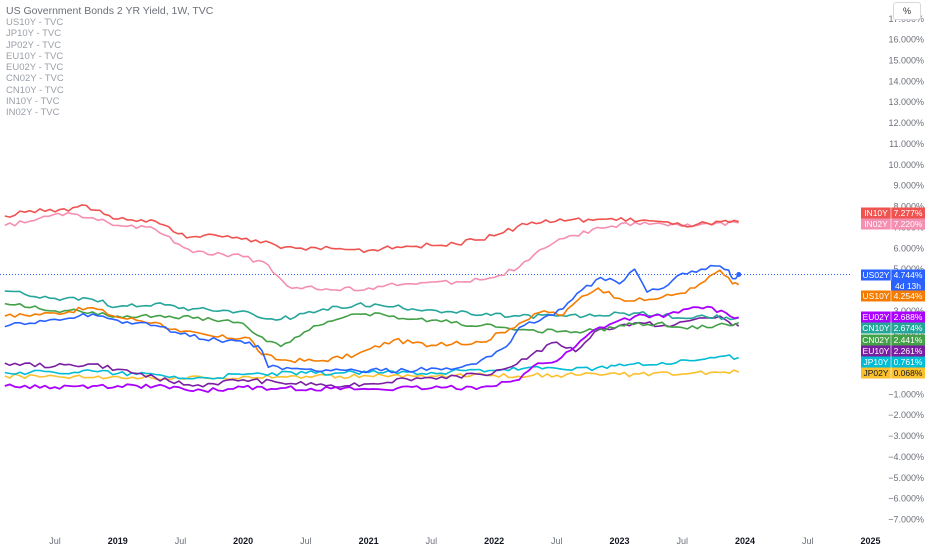 The height and width of the screenshot is (550, 932). Describe the element at coordinates (908, 362) in the screenshot. I see `end-label-value: 0.761%` at that location.